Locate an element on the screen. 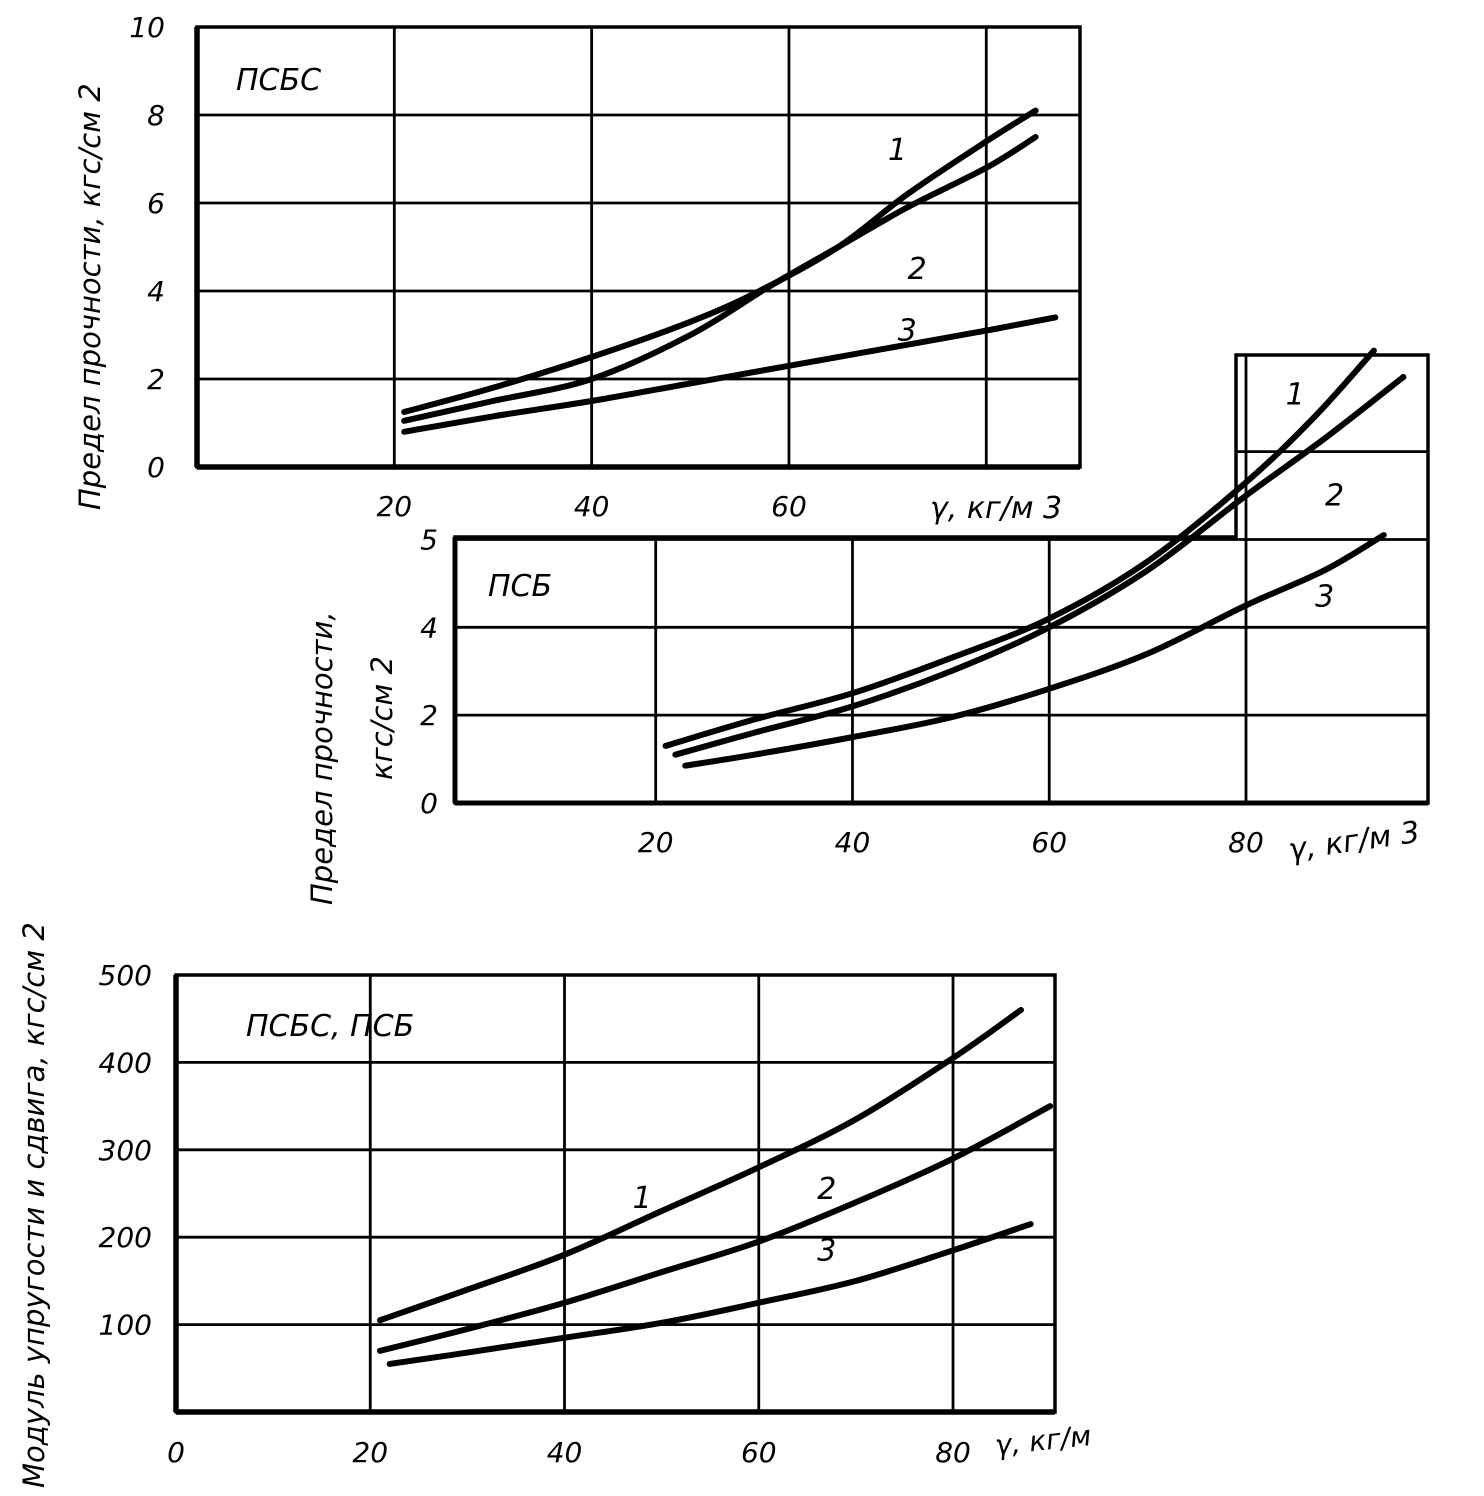  y-tick-label: 200 is located at coordinates (125, 1237).